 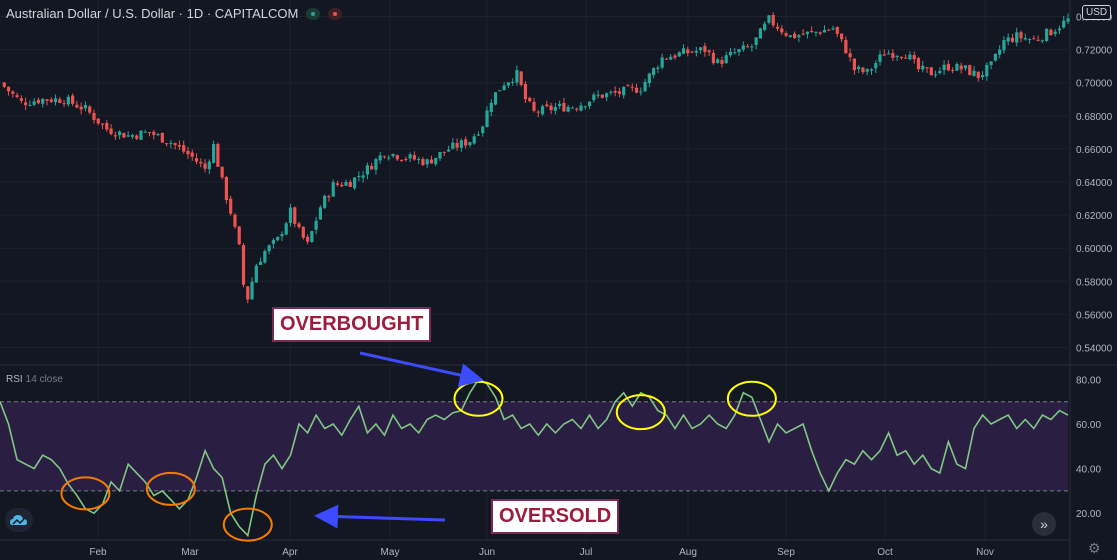 What do you see at coordinates (885, 552) in the screenshot?
I see `time-tick-label: Oct` at bounding box center [885, 552].